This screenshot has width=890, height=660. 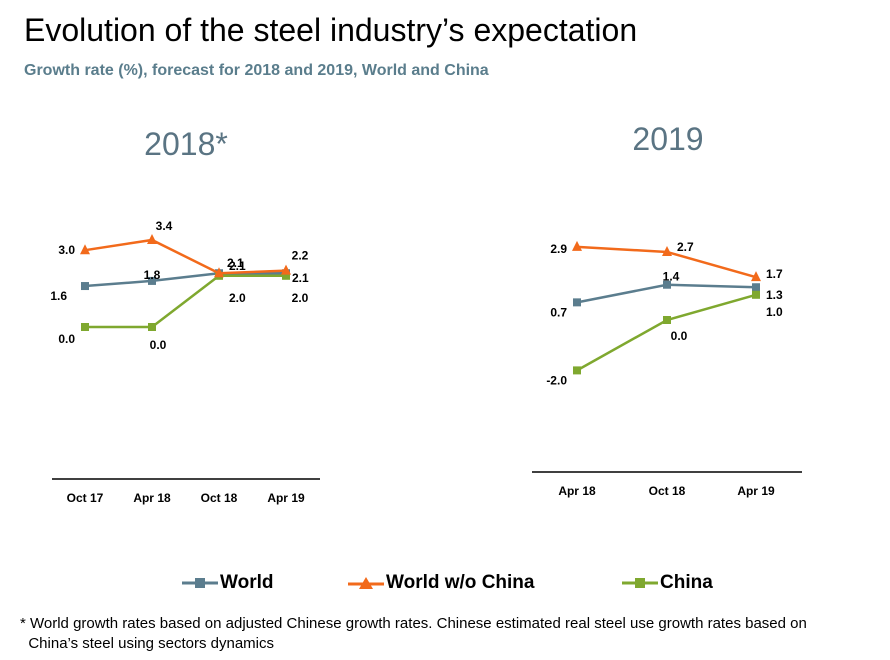 I want to click on data-label-world-oct-17: 1.6, so click(x=58, y=296).